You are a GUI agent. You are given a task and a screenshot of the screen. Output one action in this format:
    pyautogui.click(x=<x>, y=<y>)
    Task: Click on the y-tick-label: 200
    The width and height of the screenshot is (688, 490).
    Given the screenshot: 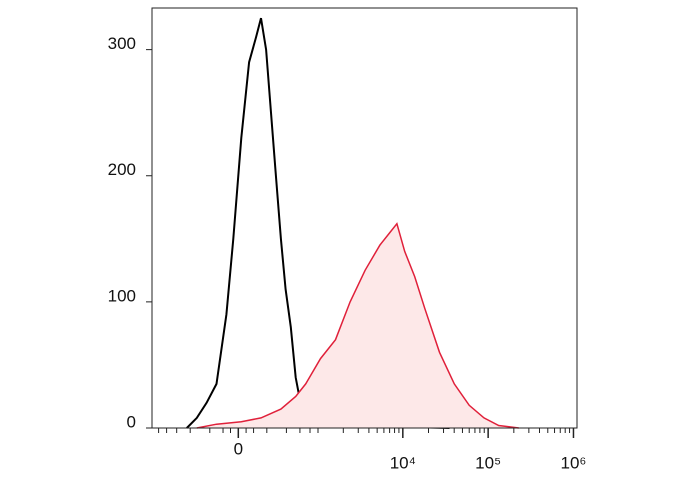 What is the action you would take?
    pyautogui.click(x=122, y=169)
    